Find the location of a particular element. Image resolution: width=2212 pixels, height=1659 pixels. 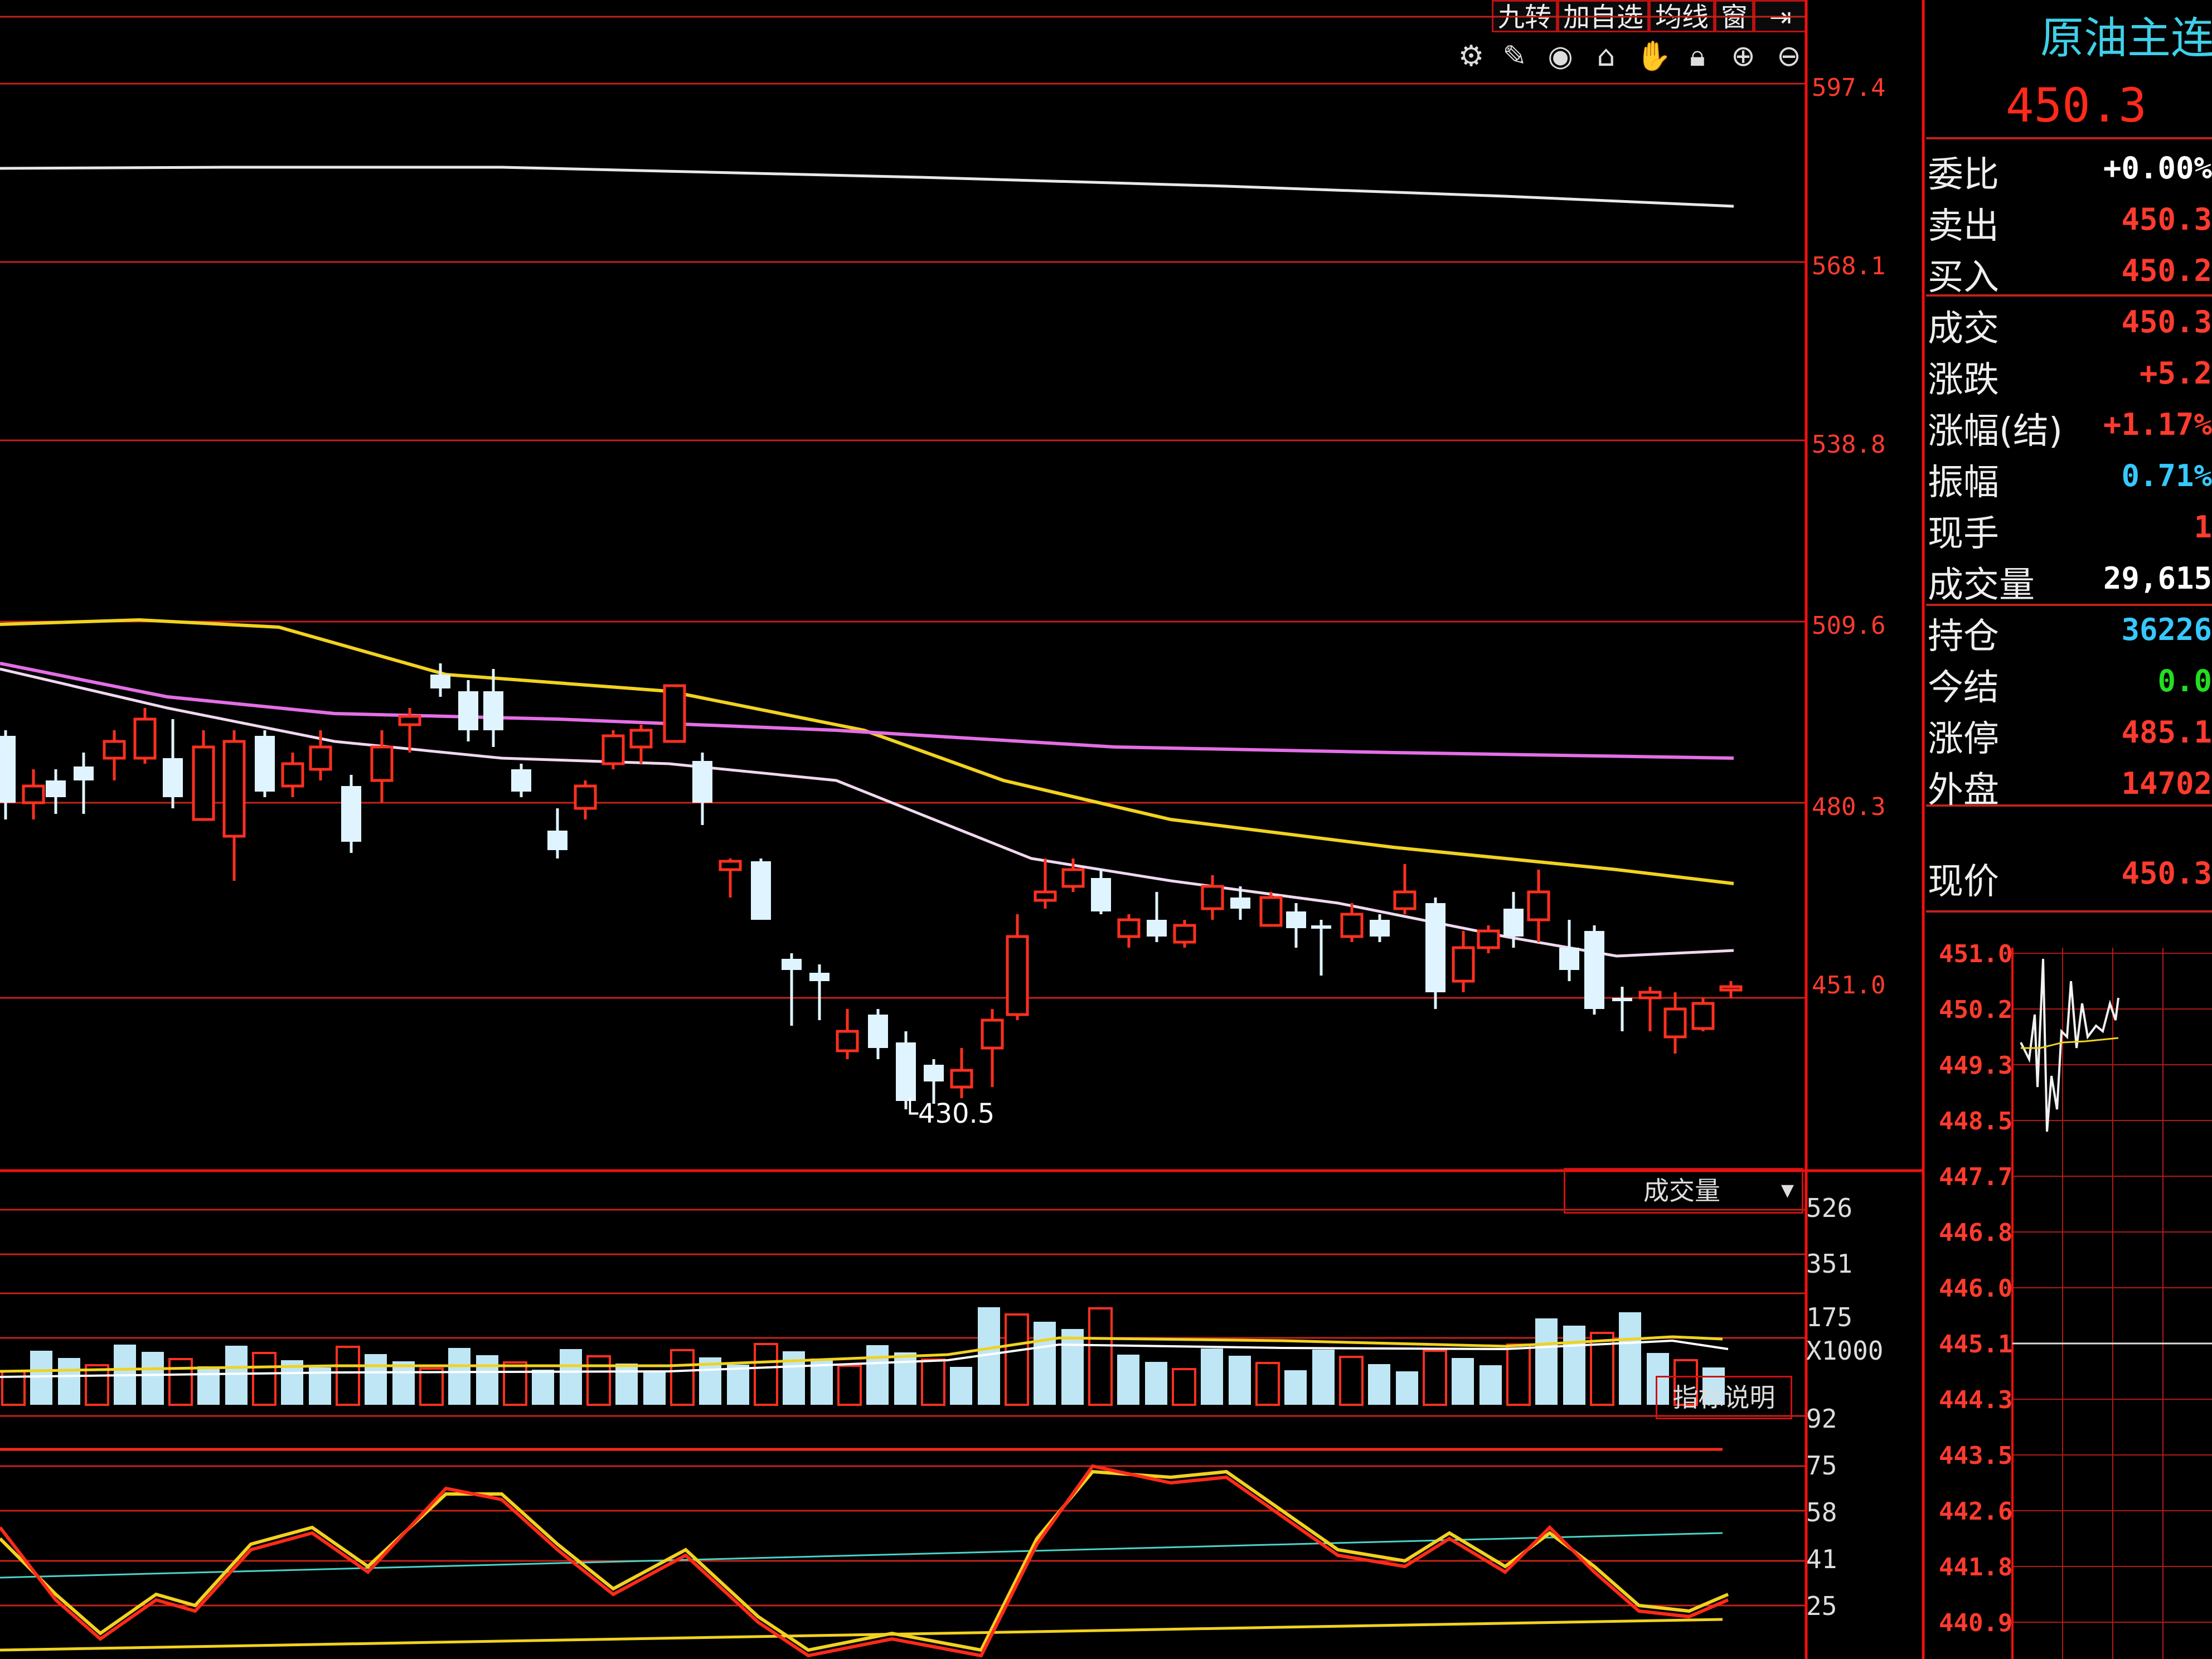

quote-label: 成交 is located at coordinates (1964, 329).